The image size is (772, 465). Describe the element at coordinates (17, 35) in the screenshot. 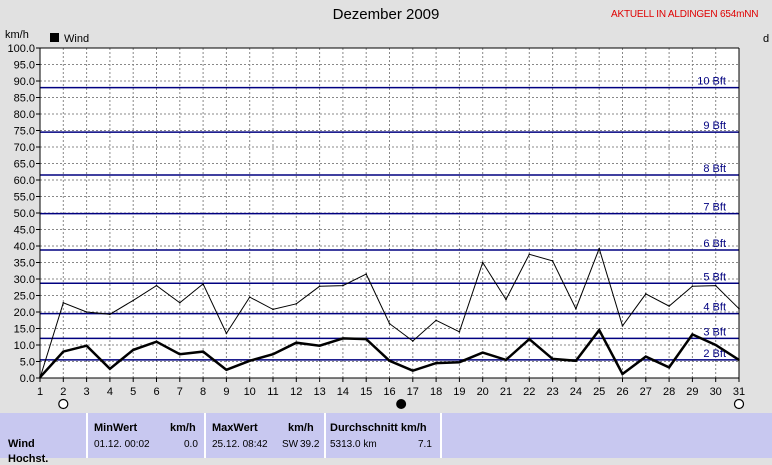

I see `y-axis-unit: km/h` at that location.